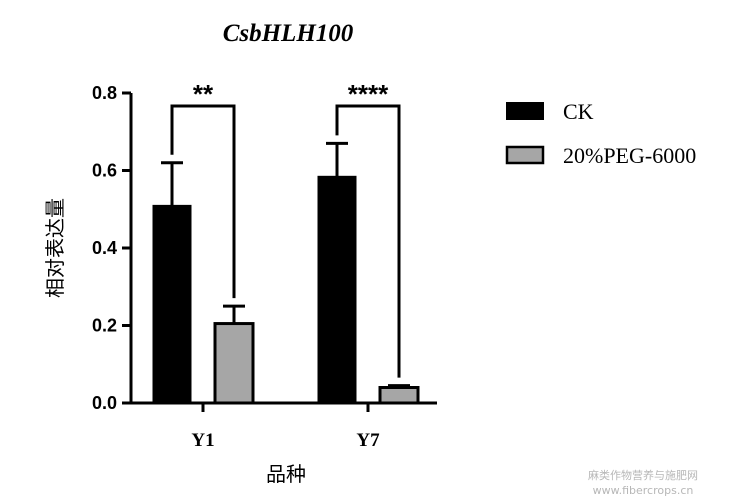 This screenshot has height=500, width=743. What do you see at coordinates (337, 289) in the screenshot?
I see `bar-y7-ck` at bounding box center [337, 289].